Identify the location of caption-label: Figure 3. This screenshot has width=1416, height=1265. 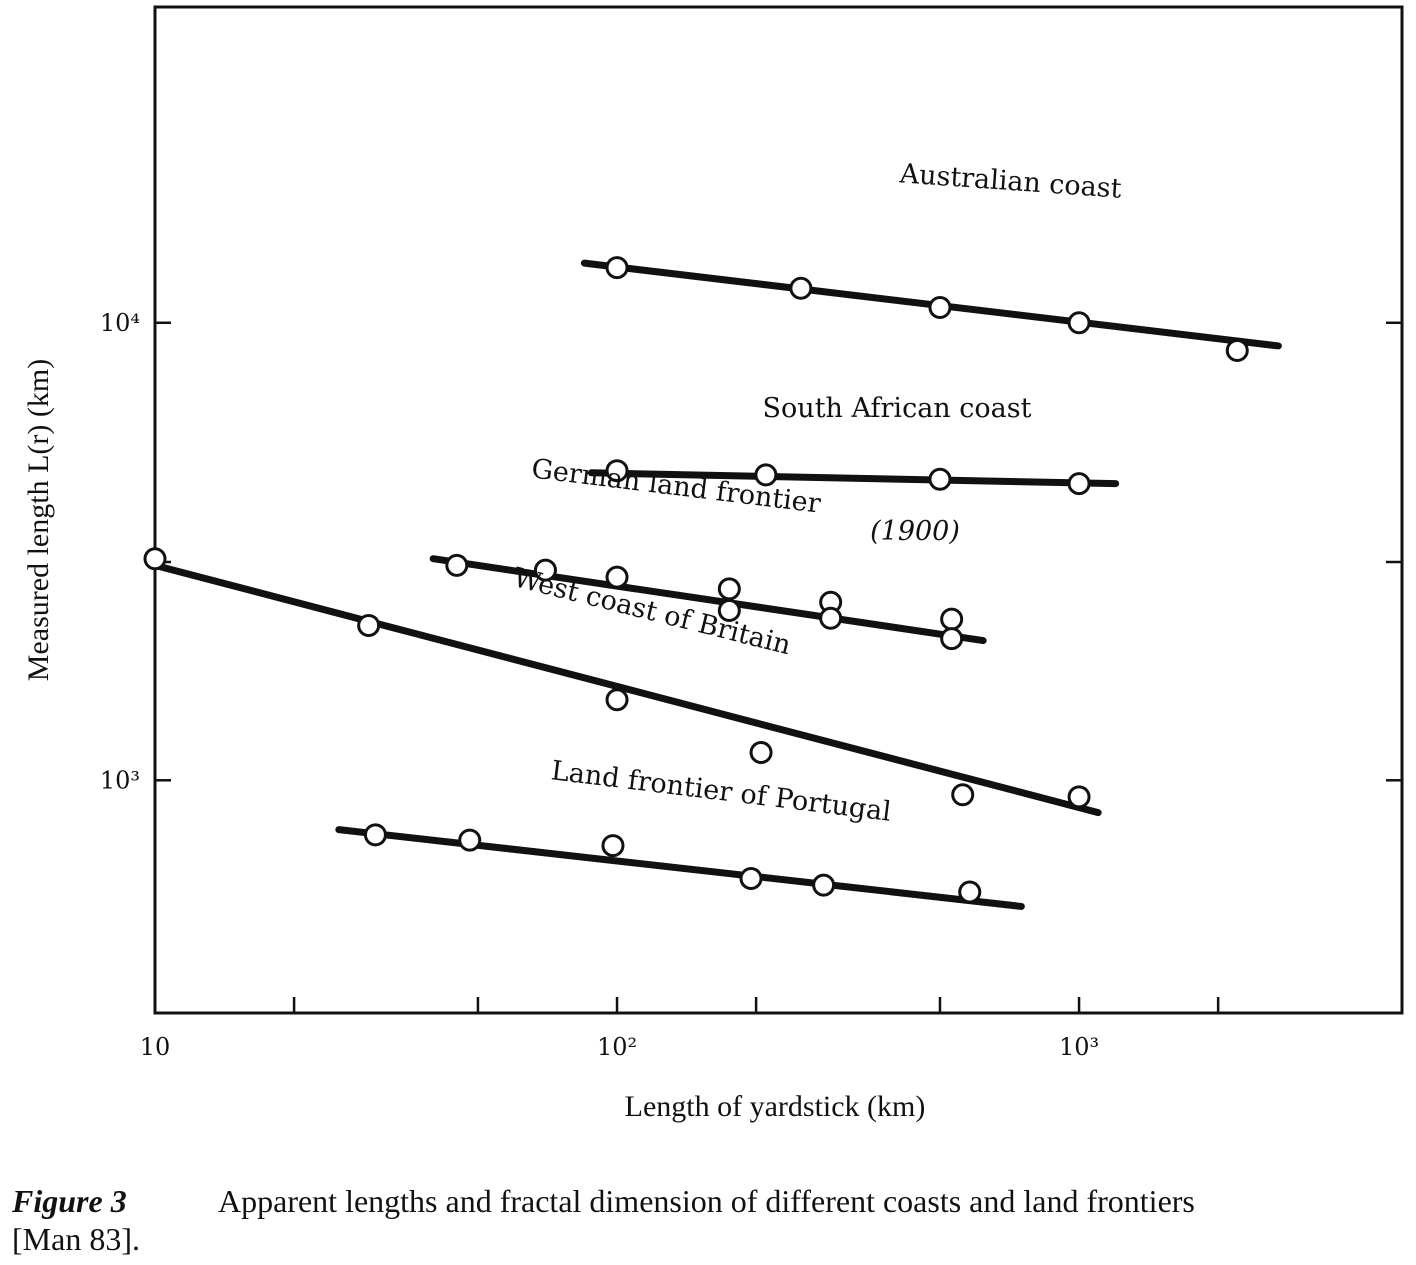
(69, 1201).